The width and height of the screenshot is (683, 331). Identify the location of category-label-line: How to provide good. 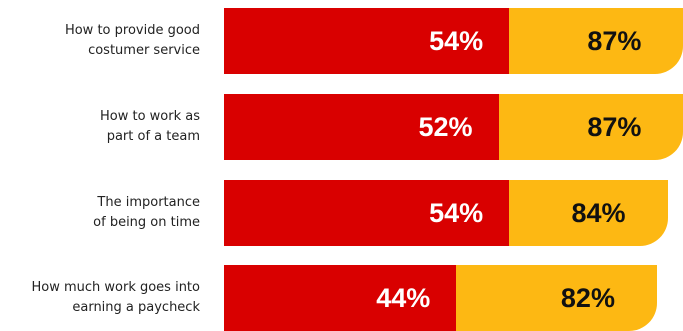
(132, 30).